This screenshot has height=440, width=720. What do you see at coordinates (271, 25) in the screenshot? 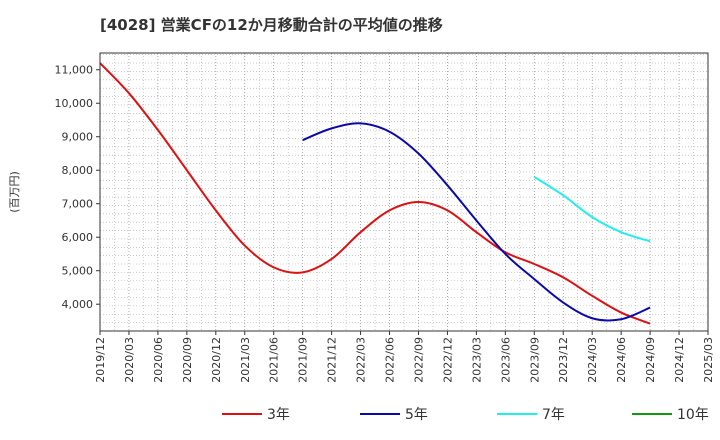
I see `chart-title: [4028] 営業CFの12か月移動合計の平均値の推移` at bounding box center [271, 25].